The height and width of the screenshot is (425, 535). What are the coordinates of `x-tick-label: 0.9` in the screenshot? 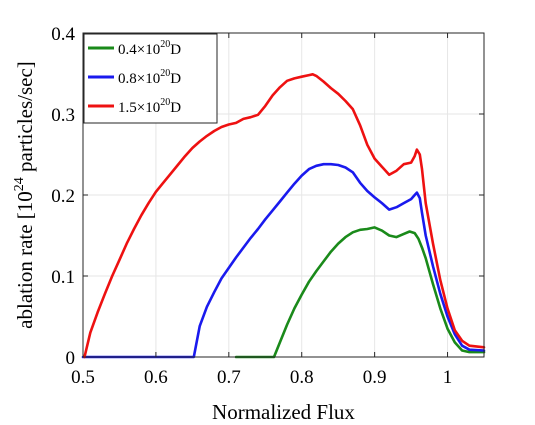 It's located at (375, 377).